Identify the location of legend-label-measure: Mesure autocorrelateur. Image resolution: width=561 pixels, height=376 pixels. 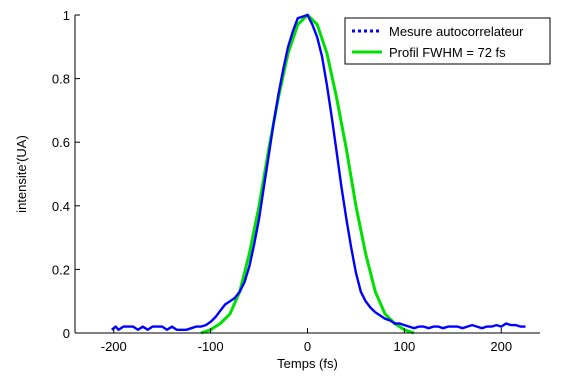
(456, 31).